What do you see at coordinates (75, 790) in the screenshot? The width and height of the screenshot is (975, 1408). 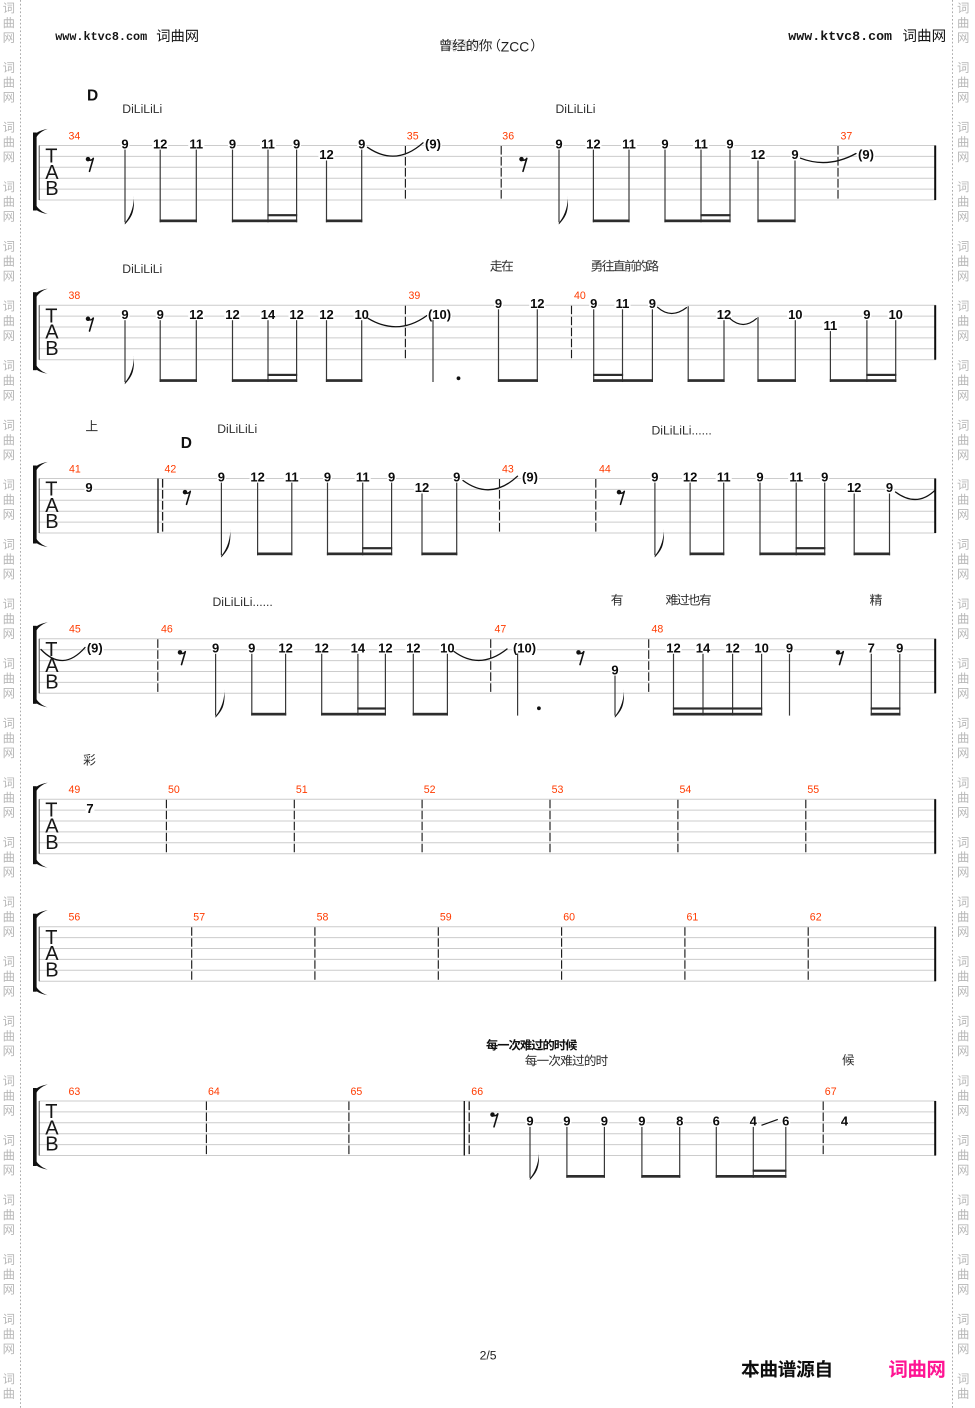 I see `svg-text: 49` at bounding box center [75, 790].